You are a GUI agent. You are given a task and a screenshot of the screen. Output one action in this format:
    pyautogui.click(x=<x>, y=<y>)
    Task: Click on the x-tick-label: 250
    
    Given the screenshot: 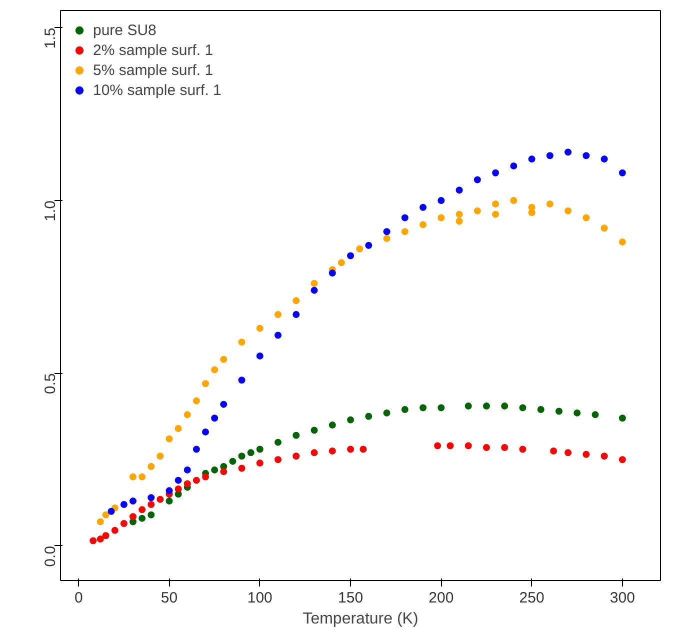 What is the action you would take?
    pyautogui.click(x=531, y=598)
    